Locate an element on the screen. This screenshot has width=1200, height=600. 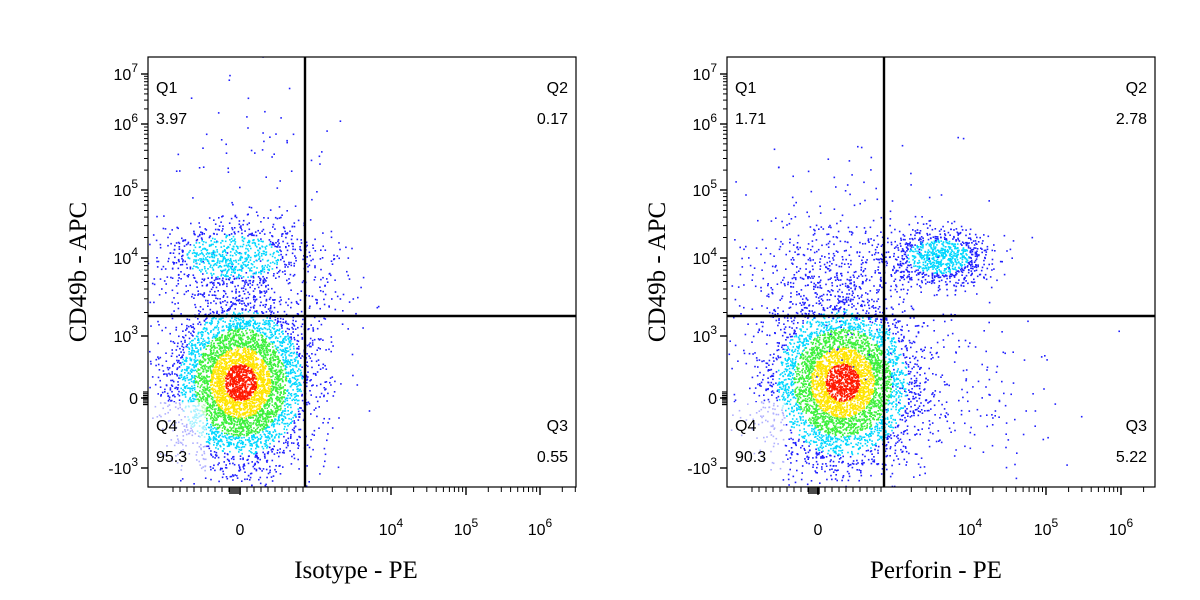
quadrant-q4-value: 90.3 is located at coordinates (750, 457).